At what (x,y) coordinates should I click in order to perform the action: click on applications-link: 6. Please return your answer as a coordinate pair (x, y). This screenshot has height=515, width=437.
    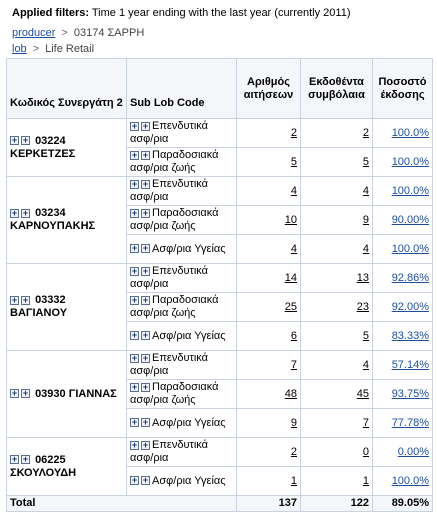
    Looking at the image, I should click on (293, 335).